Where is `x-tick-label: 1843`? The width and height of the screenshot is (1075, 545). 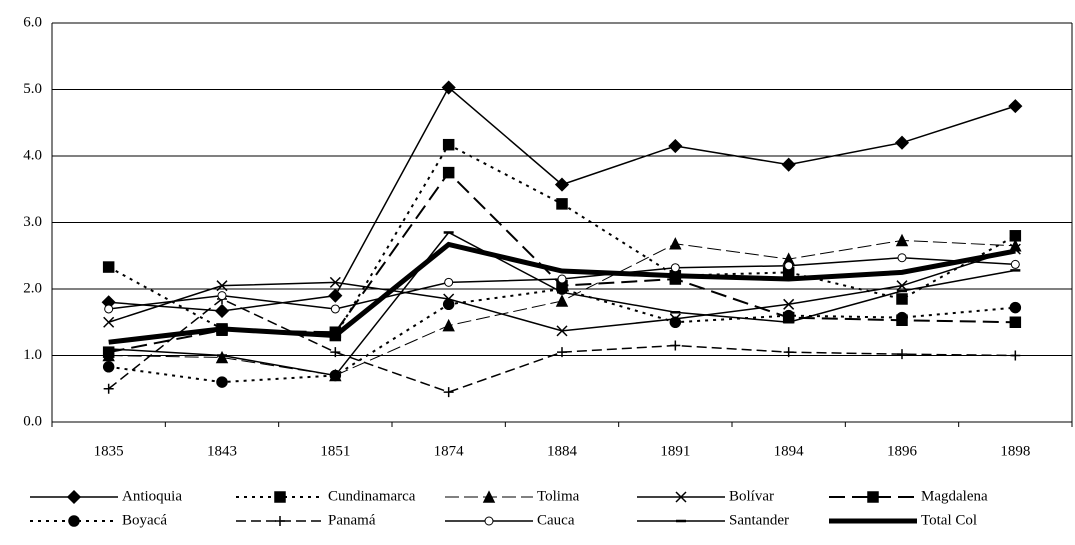 x-tick-label: 1843 is located at coordinates (222, 451).